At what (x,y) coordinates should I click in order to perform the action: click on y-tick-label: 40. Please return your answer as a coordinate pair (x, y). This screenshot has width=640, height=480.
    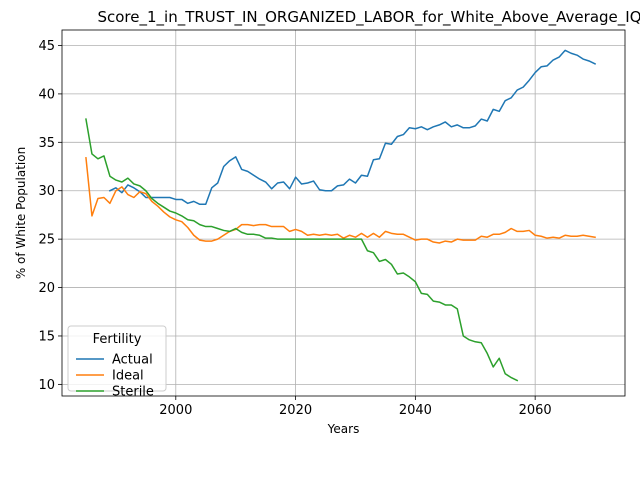
    Looking at the image, I should click on (46, 94).